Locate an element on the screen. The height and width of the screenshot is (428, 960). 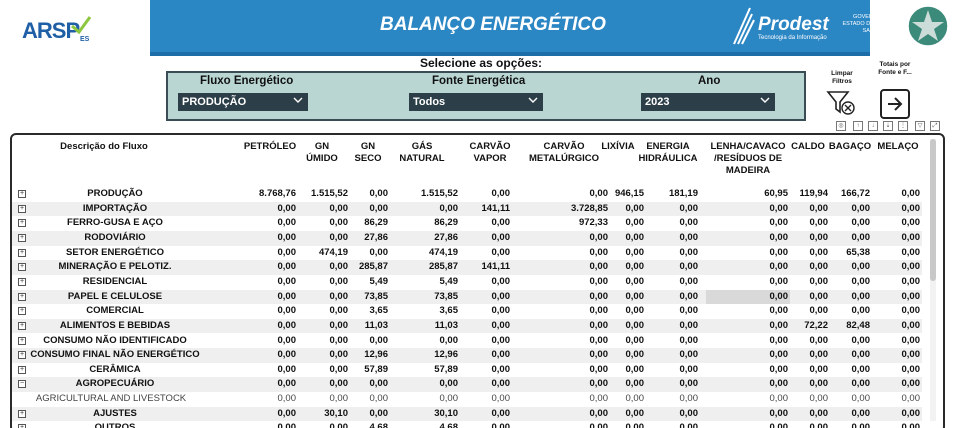
table-cell: 57,89 is located at coordinates (446, 369).